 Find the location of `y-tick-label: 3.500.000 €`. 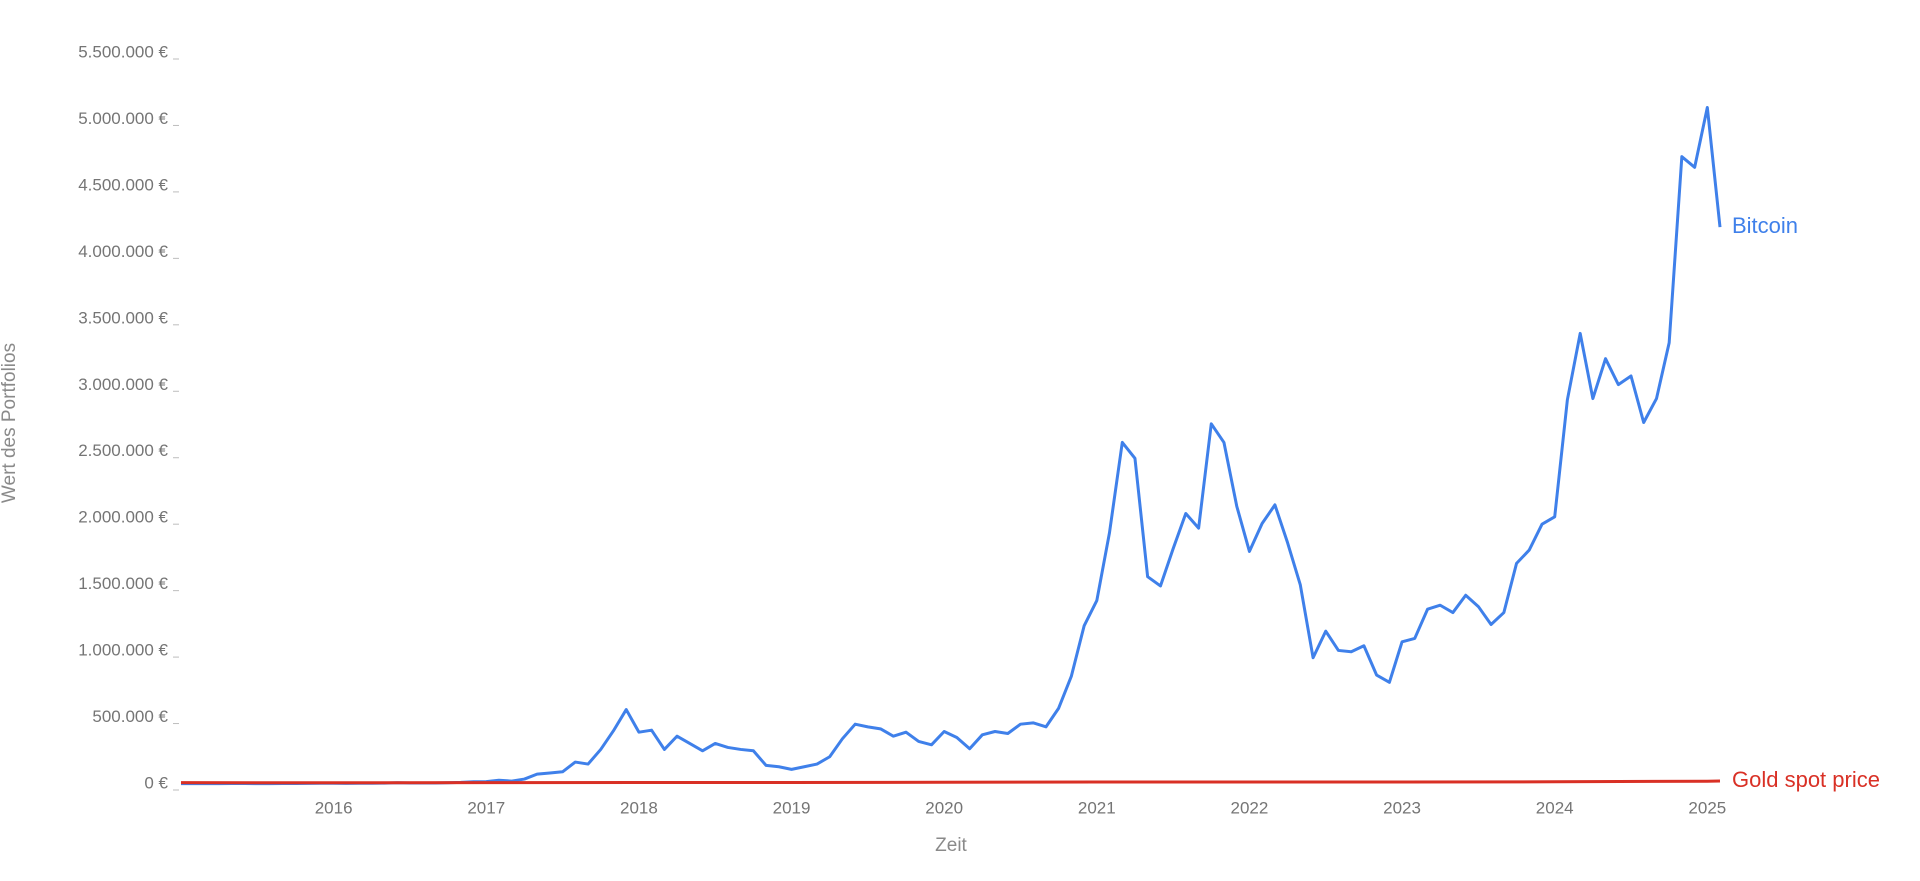

y-tick-label: 3.500.000 € is located at coordinates (123, 317).